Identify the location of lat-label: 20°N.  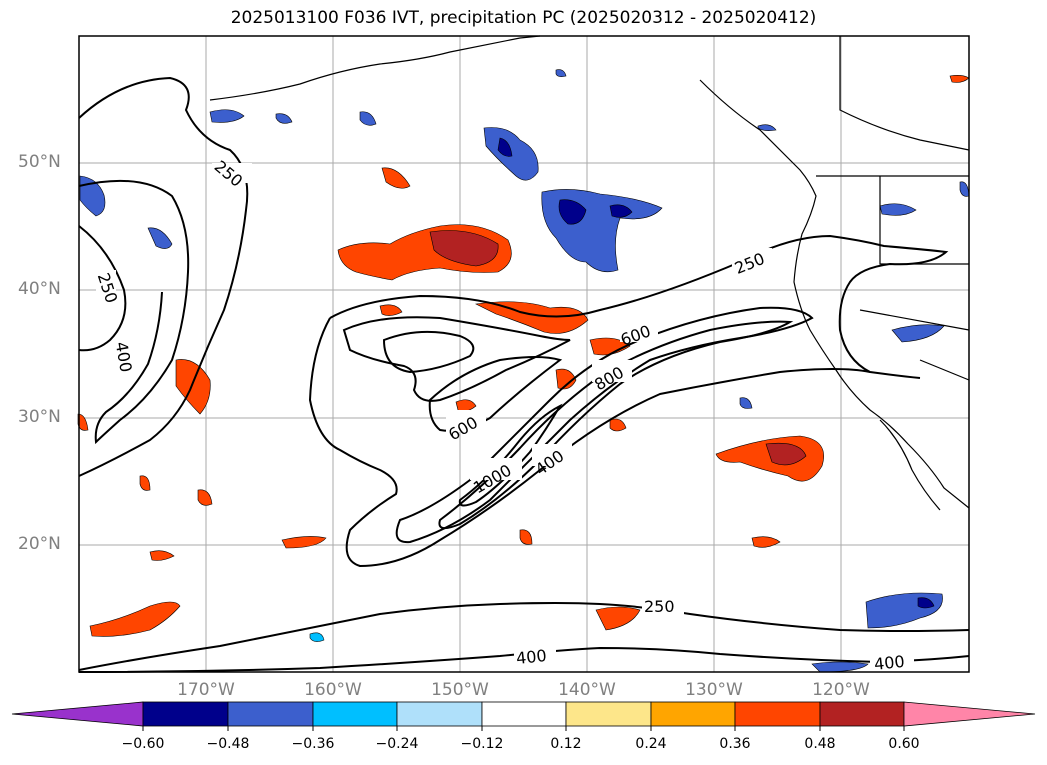
(39, 544).